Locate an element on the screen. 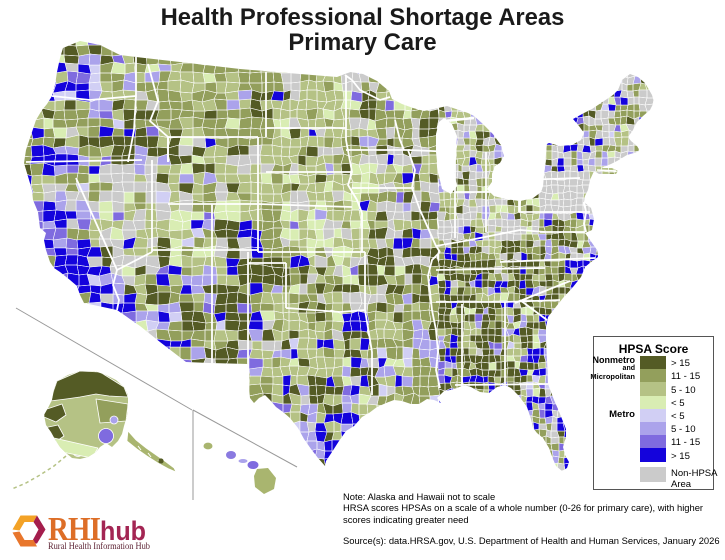  svg-text: Rural Health Information Hub is located at coordinates (99, 546).